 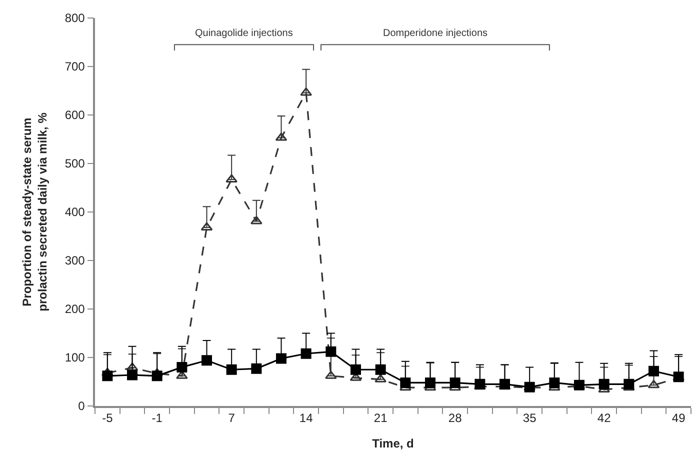 I want to click on y-tick-label: 0, so click(x=82, y=406).